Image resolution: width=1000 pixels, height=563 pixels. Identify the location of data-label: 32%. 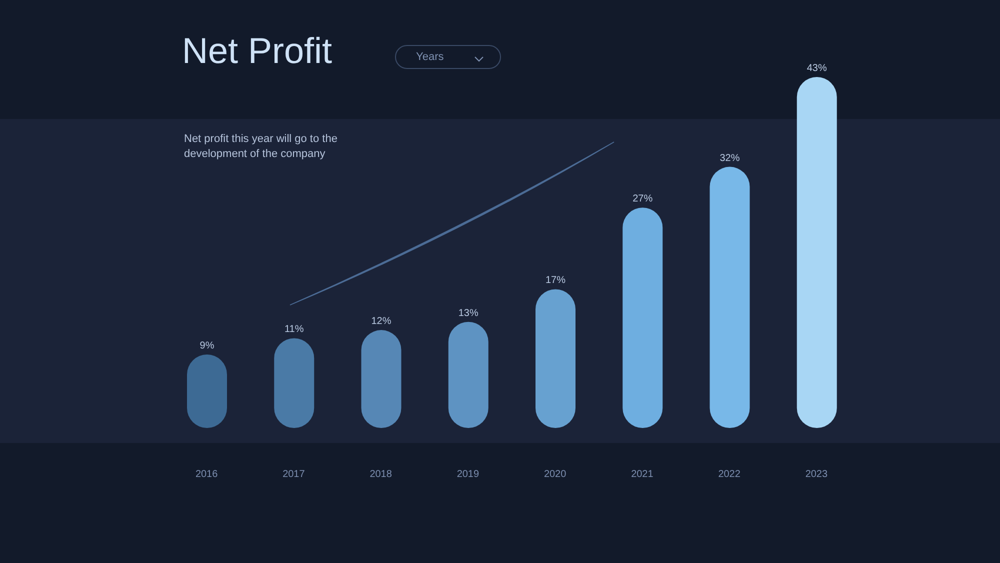
(730, 158).